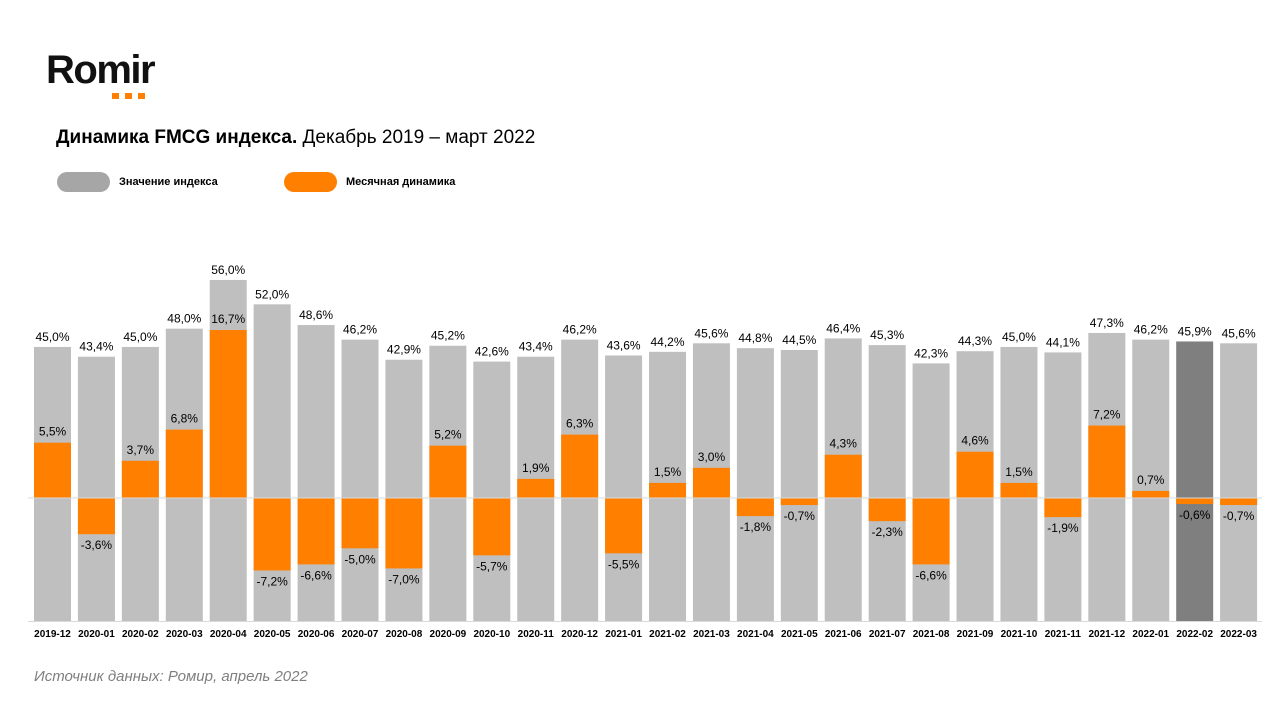  Describe the element at coordinates (448, 634) in the screenshot. I see `x-tick-label: 2020-09` at that location.